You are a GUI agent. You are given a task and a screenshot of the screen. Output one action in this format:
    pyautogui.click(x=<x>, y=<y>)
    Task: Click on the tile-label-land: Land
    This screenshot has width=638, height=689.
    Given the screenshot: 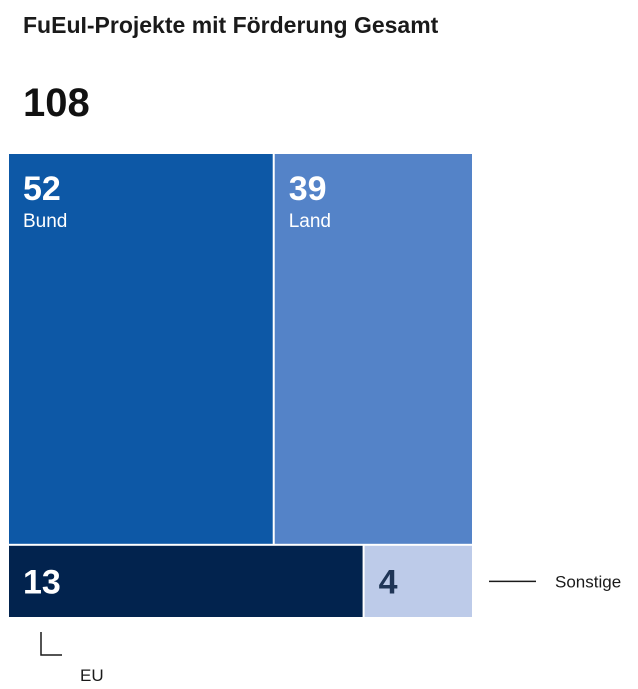 What is the action you would take?
    pyautogui.click(x=310, y=221)
    